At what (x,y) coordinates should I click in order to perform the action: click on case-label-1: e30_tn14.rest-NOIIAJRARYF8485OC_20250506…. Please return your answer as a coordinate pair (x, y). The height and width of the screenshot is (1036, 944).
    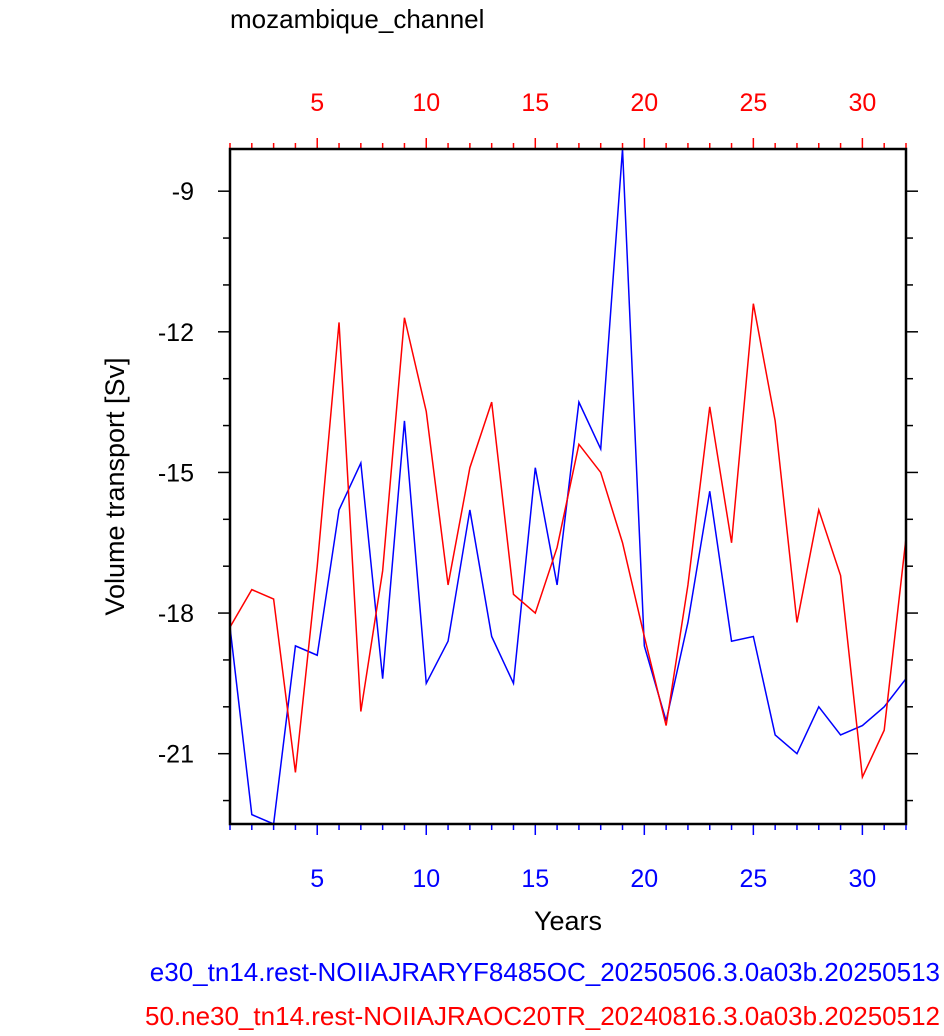
    Looking at the image, I should click on (545, 972).